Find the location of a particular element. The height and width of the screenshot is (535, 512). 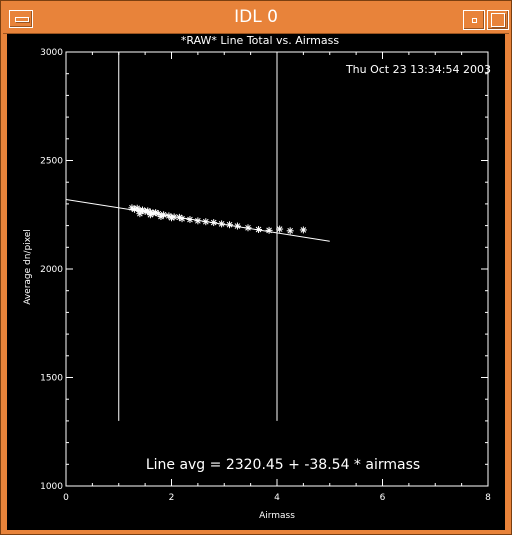

x-tick-label: 2 is located at coordinates (172, 498).